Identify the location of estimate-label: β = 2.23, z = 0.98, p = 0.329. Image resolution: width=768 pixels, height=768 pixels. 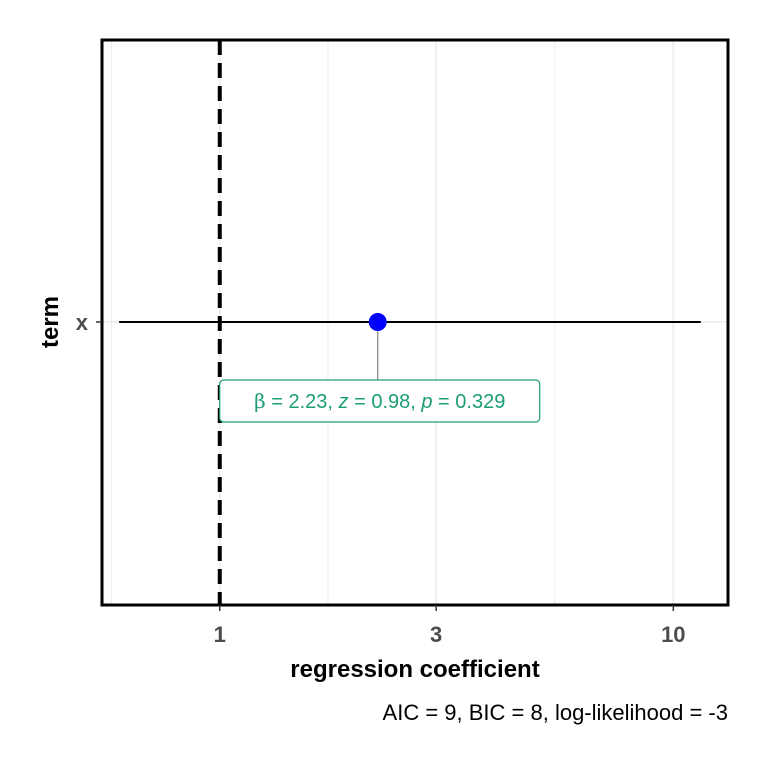
(379, 401).